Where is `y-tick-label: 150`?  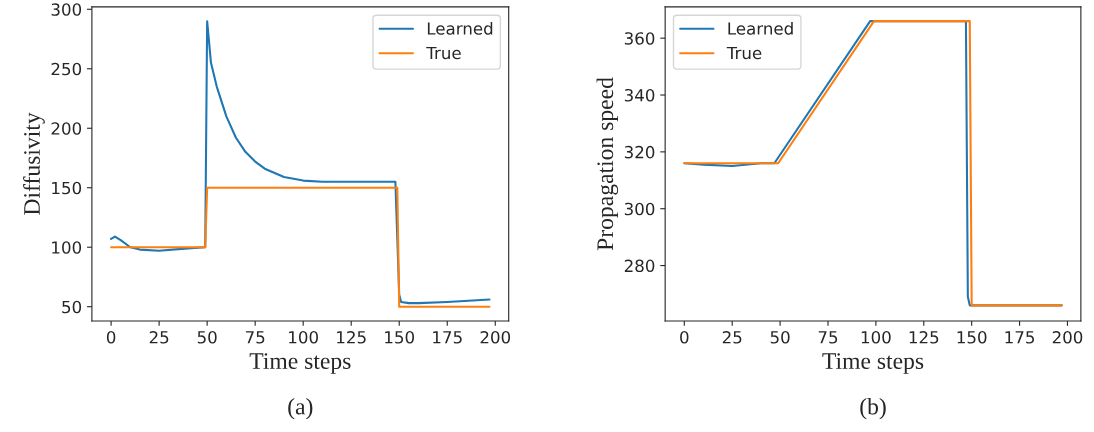 y-tick-label: 150 is located at coordinates (67, 188).